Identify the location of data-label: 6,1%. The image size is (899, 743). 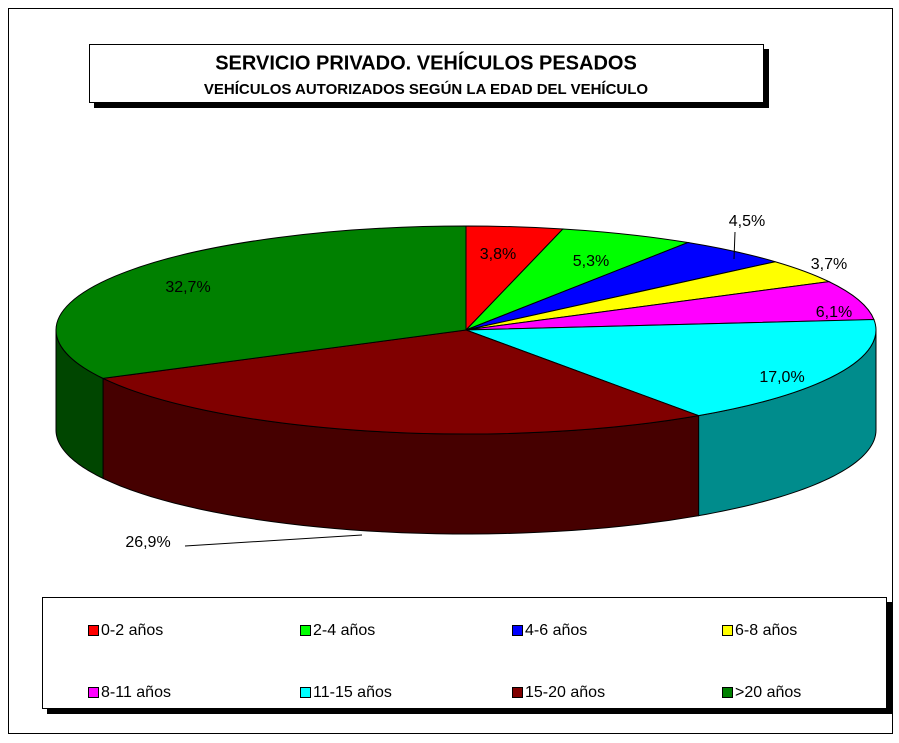
(834, 312).